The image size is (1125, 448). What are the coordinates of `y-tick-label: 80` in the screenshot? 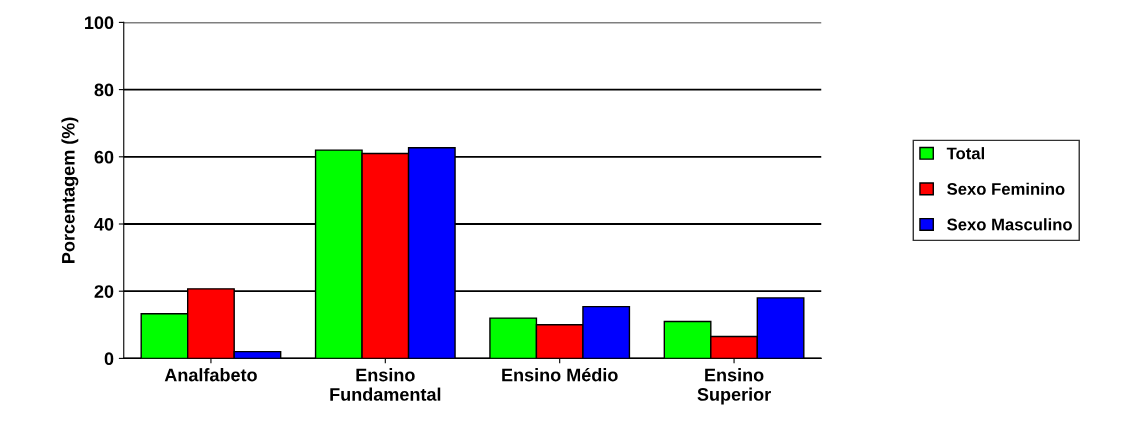 It's located at (104, 90).